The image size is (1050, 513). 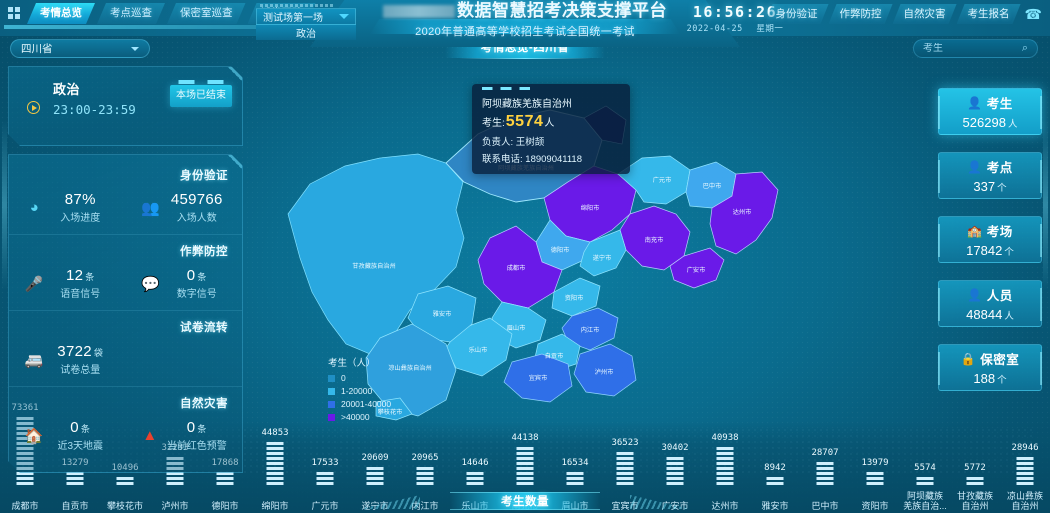 What do you see at coordinates (560, 250) in the screenshot?
I see `map-label-deyang: 德阳市` at bounding box center [560, 250].